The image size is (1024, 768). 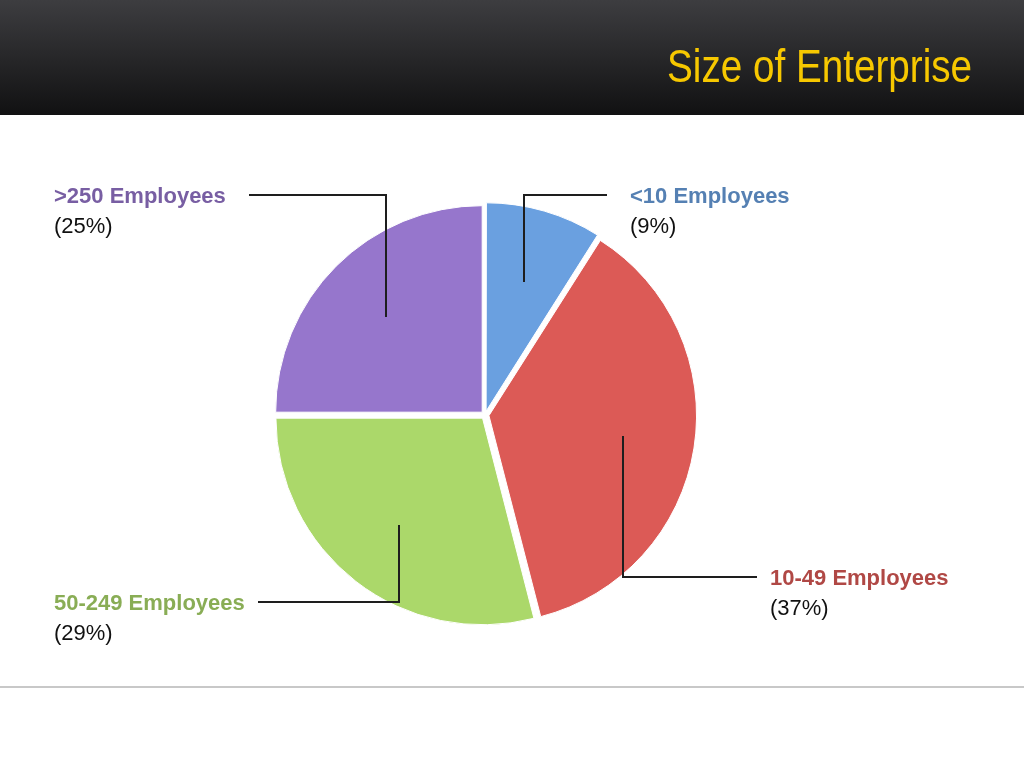 What do you see at coordinates (83, 225) in the screenshot?
I see `data-label: (25%)` at bounding box center [83, 225].